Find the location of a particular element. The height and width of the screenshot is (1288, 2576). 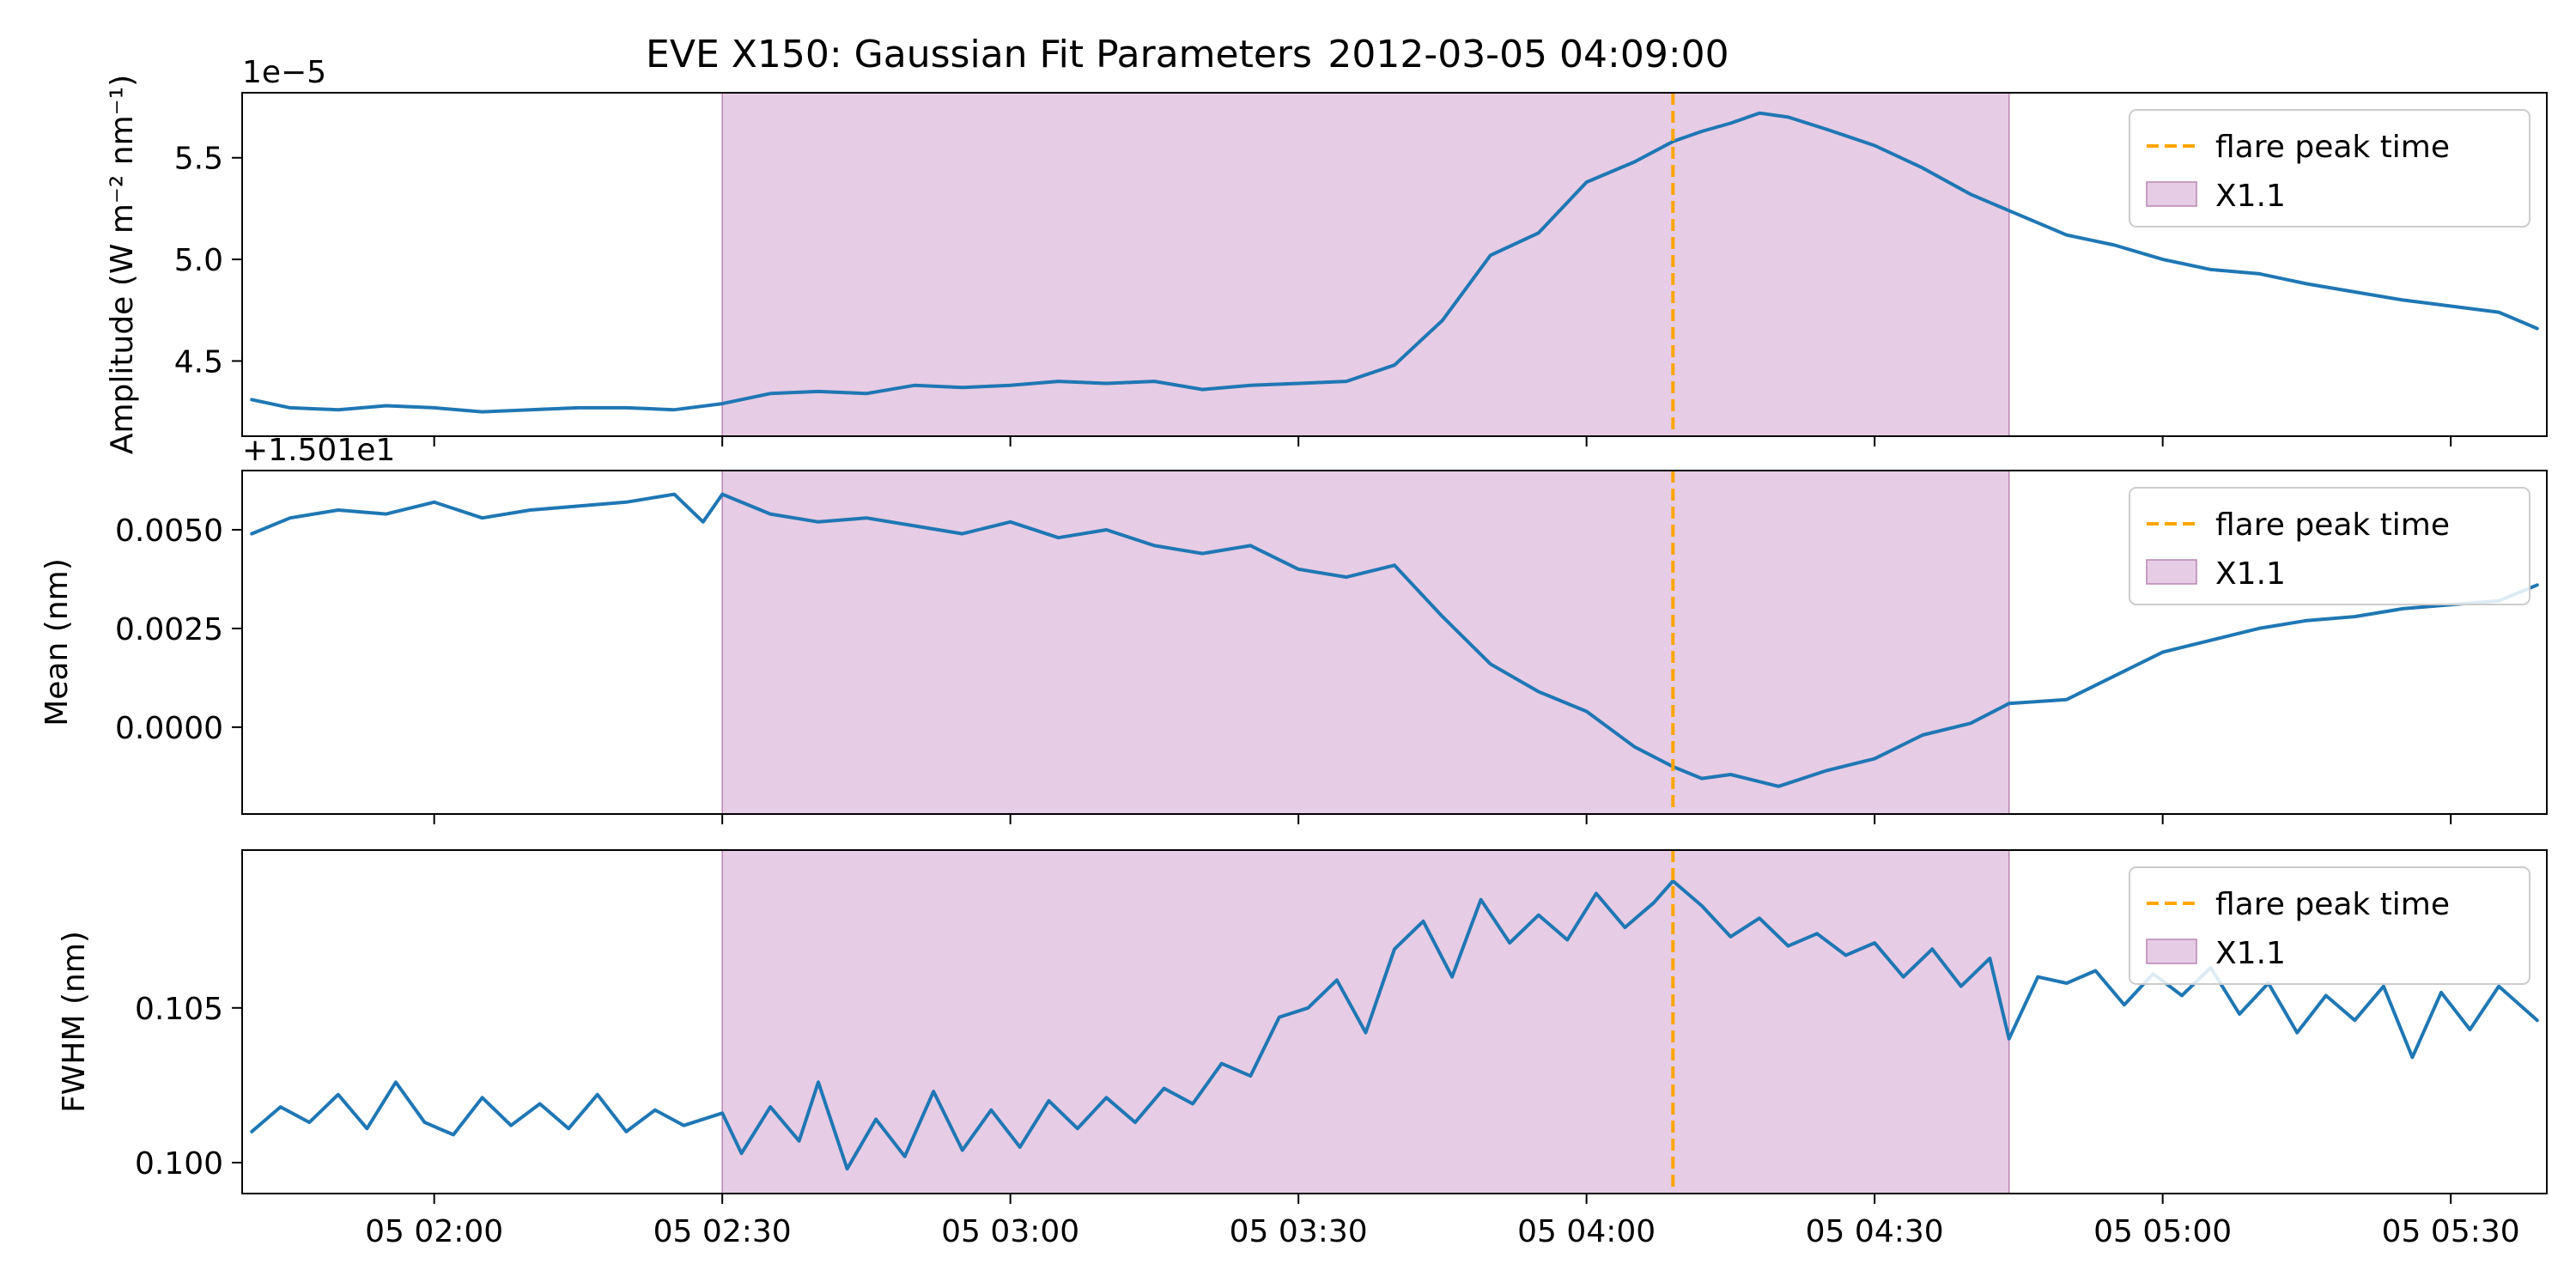

y-tick-label: 0.100 is located at coordinates (179, 1164).